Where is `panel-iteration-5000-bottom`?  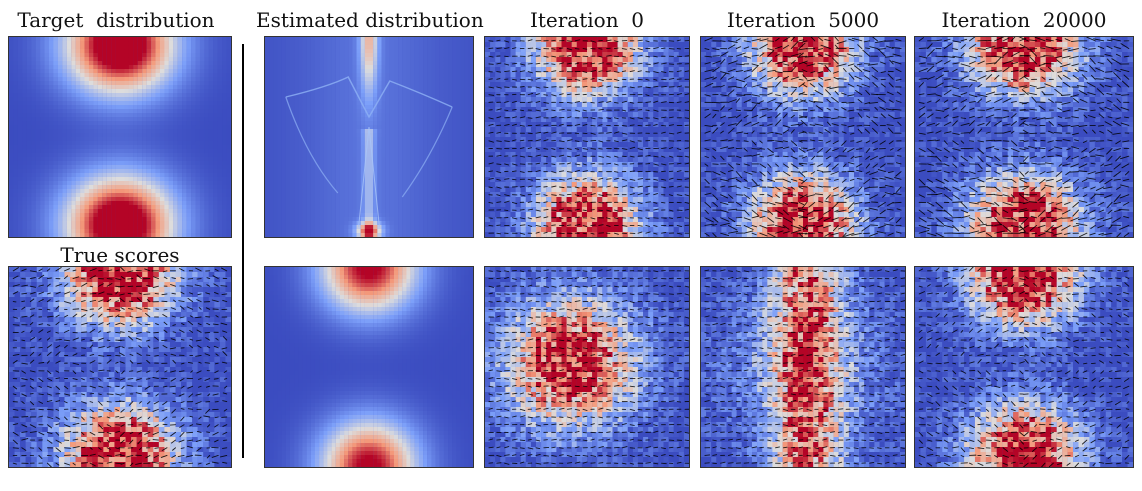 panel-iteration-5000-bottom is located at coordinates (803, 367).